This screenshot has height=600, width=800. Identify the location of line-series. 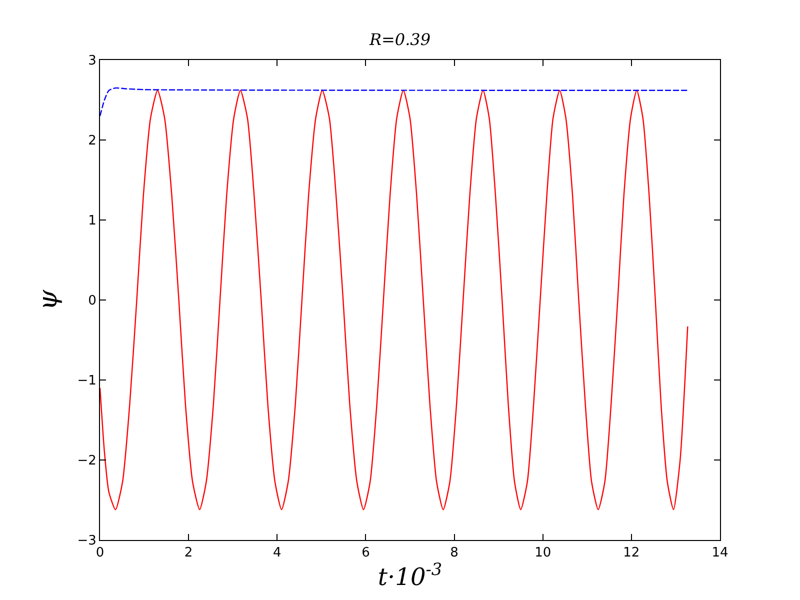
(394, 102).